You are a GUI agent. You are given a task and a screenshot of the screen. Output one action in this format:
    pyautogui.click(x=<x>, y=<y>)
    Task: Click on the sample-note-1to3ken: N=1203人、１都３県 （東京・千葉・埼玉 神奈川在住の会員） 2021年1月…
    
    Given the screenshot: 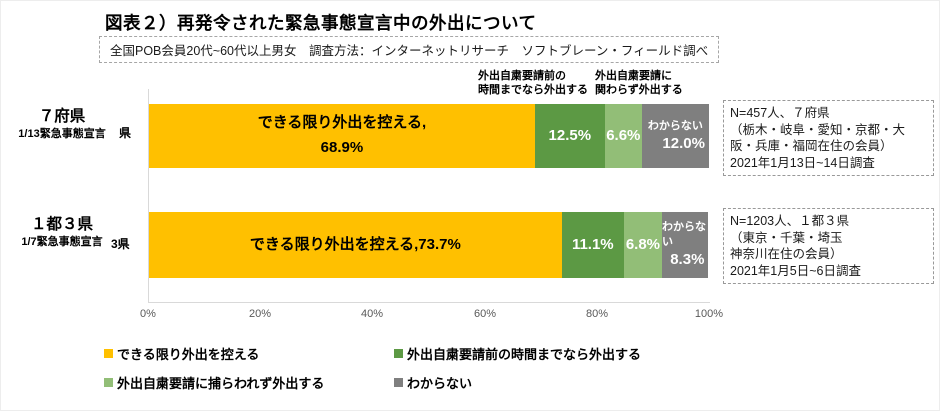 What is the action you would take?
    pyautogui.click(x=828, y=246)
    